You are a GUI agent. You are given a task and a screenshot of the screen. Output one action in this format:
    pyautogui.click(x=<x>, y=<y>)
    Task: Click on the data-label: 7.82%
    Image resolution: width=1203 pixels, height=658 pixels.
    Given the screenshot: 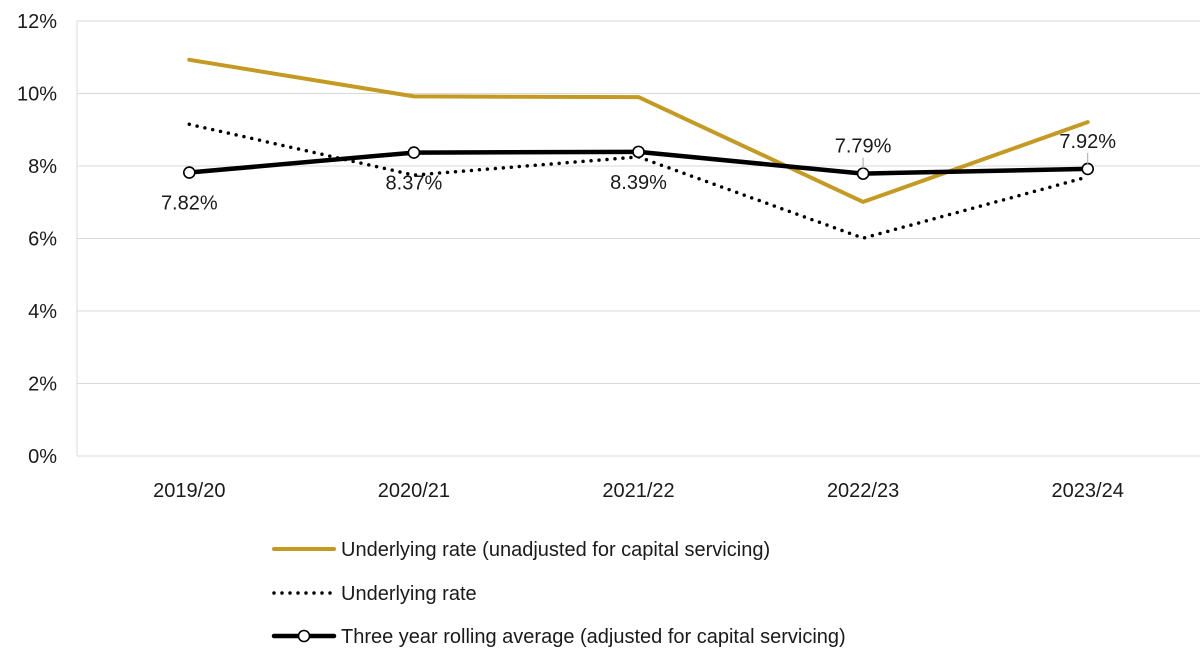 What is the action you would take?
    pyautogui.click(x=189, y=204)
    